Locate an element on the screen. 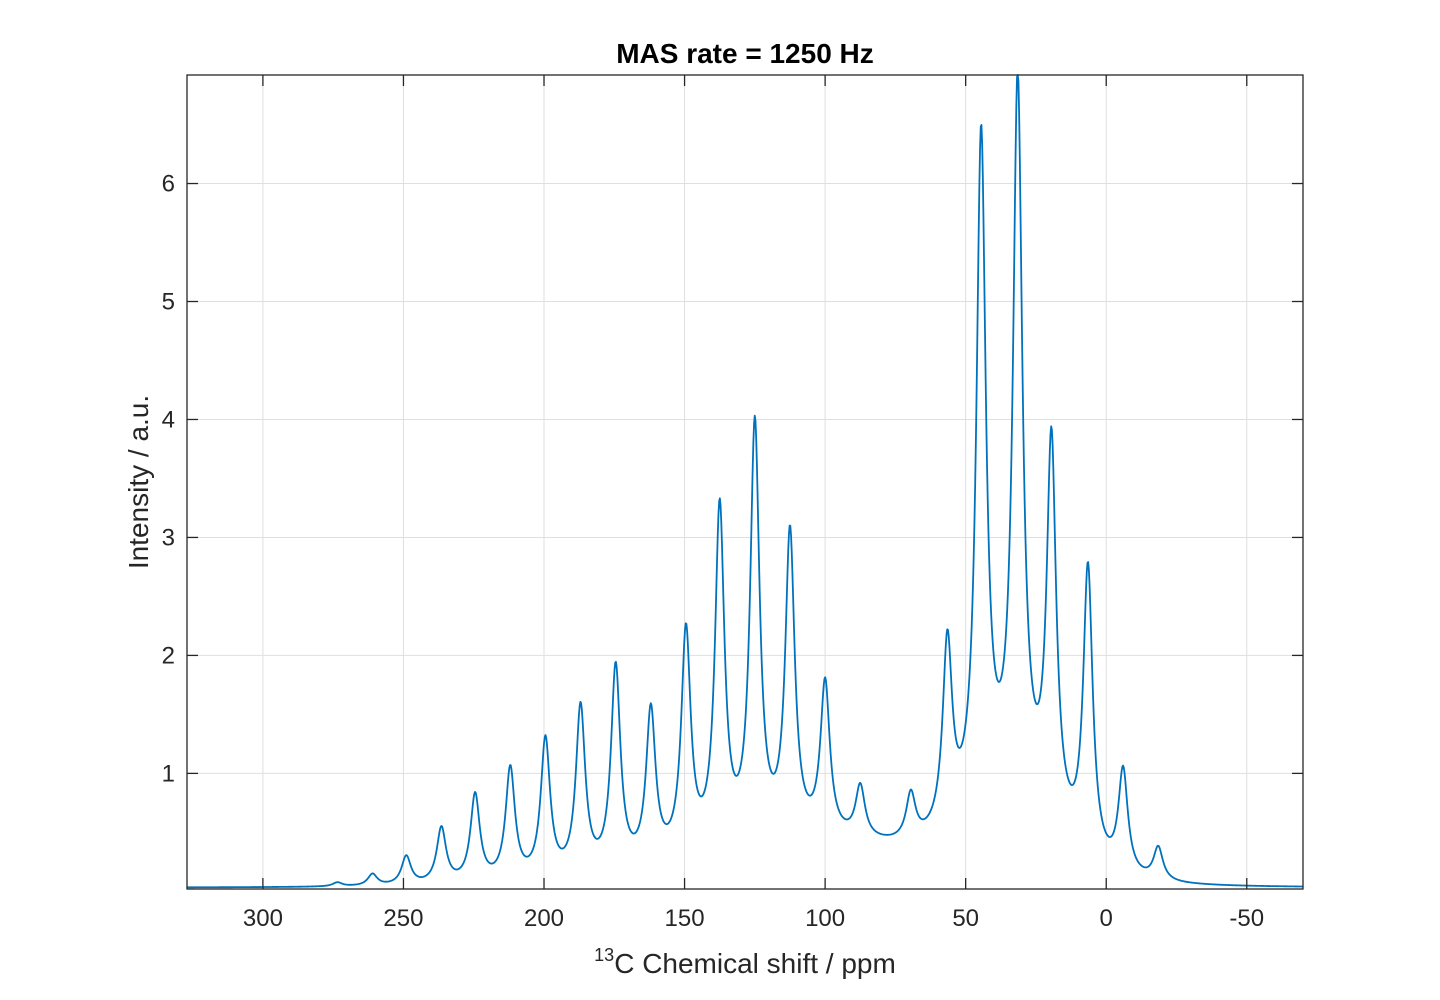 Image resolution: width=1440 pixels, height=1000 pixels. chart-title: MAS rate = 1250 Hz is located at coordinates (745, 53).